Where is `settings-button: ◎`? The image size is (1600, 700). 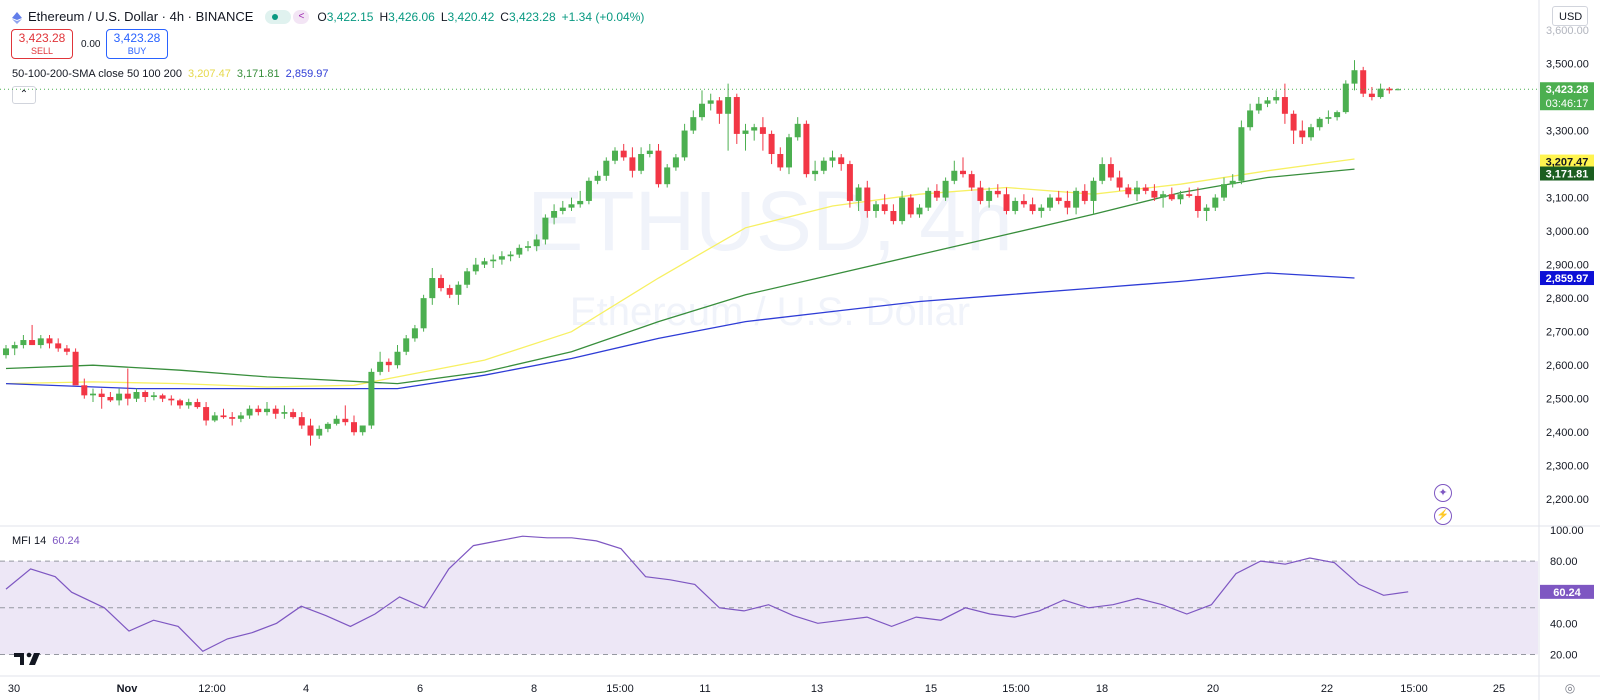 settings-button: ◎ is located at coordinates (1570, 689).